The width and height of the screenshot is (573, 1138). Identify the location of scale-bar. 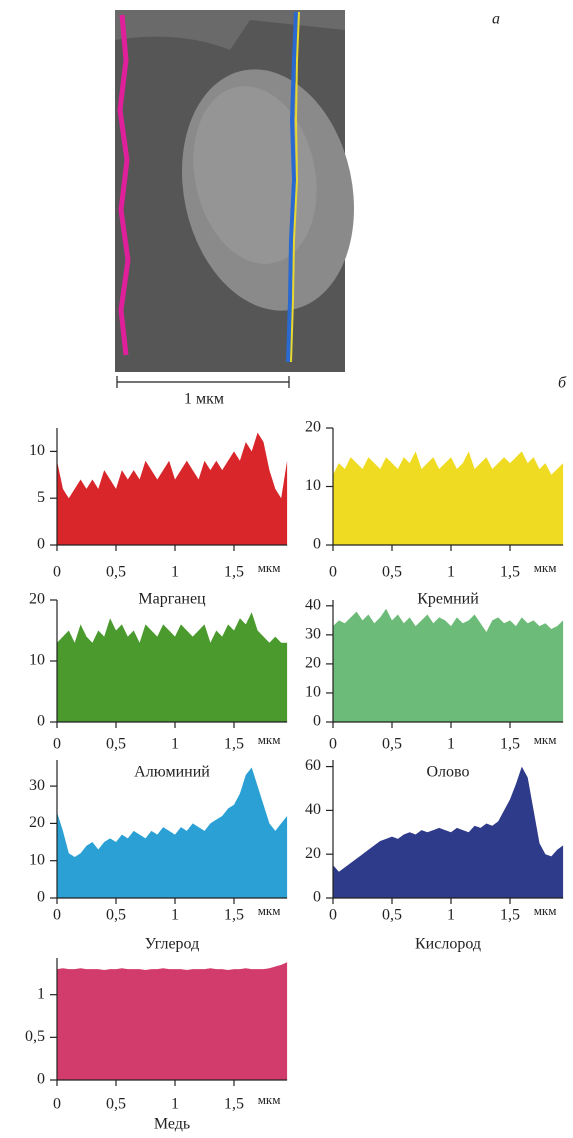
(203, 382).